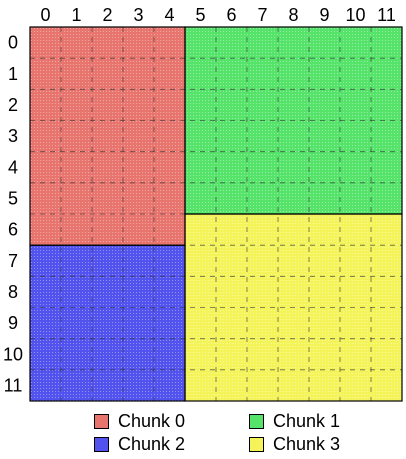 This screenshot has height=459, width=406. I want to click on row-label: 11, so click(13, 385).